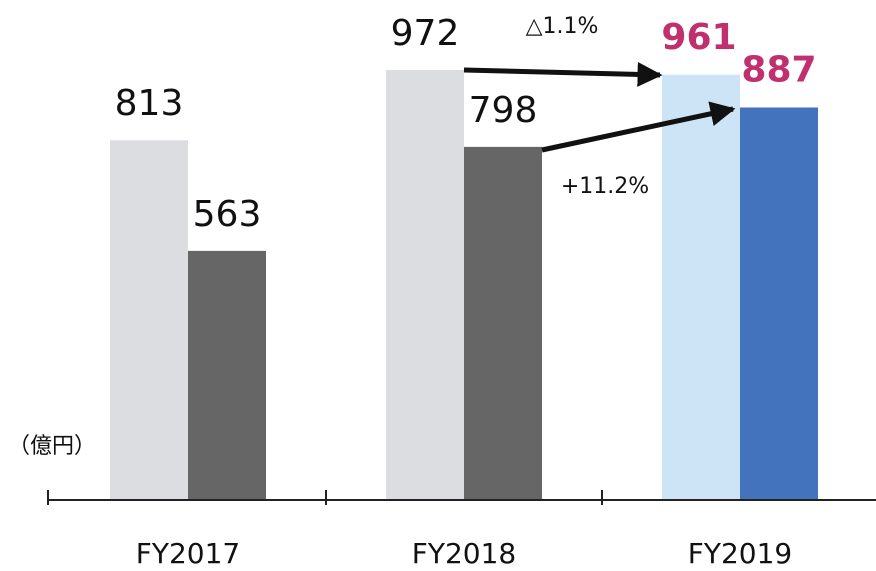 This screenshot has height=571, width=876. What do you see at coordinates (188, 553) in the screenshot?
I see `x-tick-label: FY2017` at bounding box center [188, 553].